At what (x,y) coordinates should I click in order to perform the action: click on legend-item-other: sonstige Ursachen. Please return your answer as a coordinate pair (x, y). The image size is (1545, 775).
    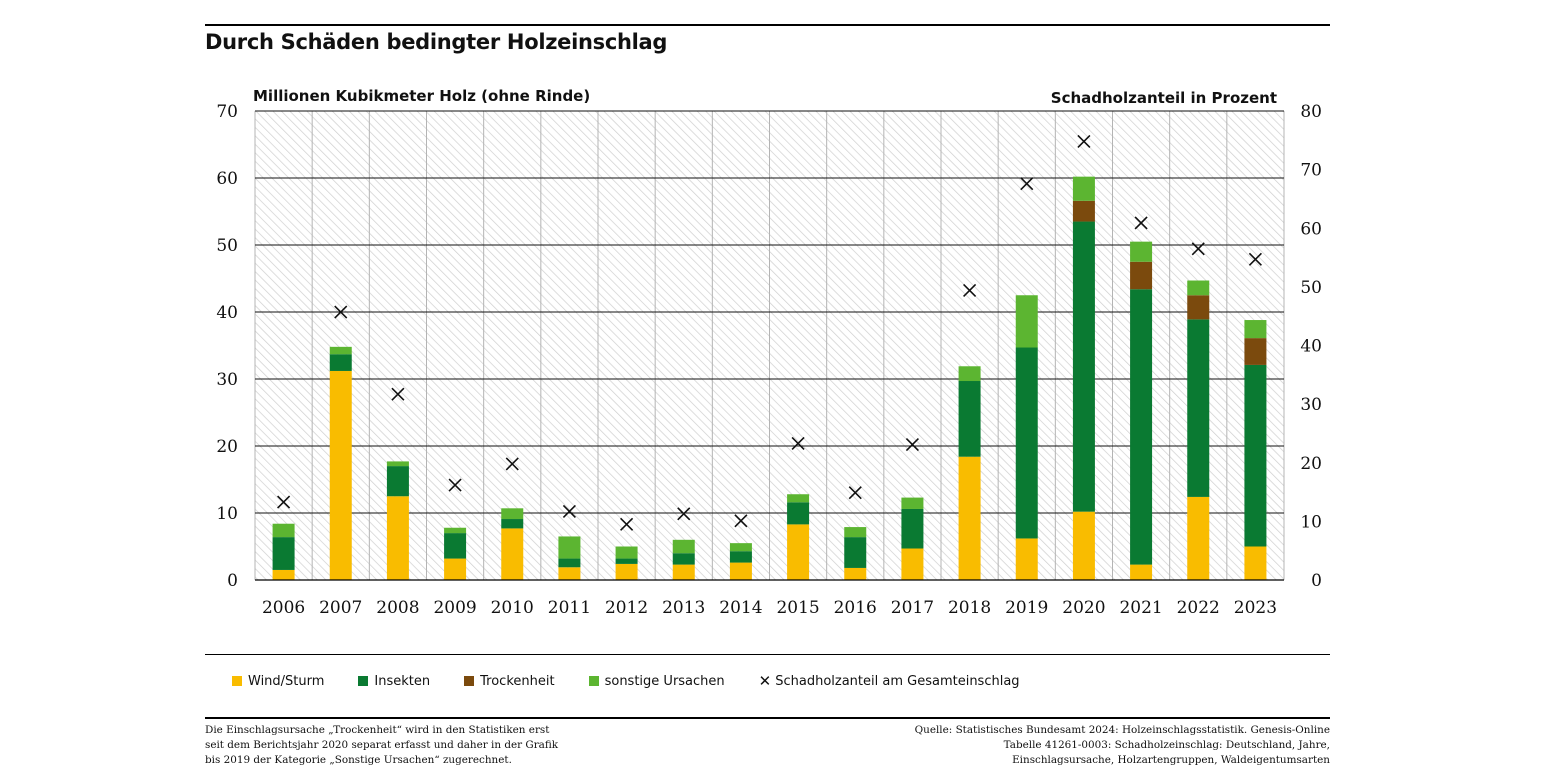
    Looking at the image, I should click on (656, 681).